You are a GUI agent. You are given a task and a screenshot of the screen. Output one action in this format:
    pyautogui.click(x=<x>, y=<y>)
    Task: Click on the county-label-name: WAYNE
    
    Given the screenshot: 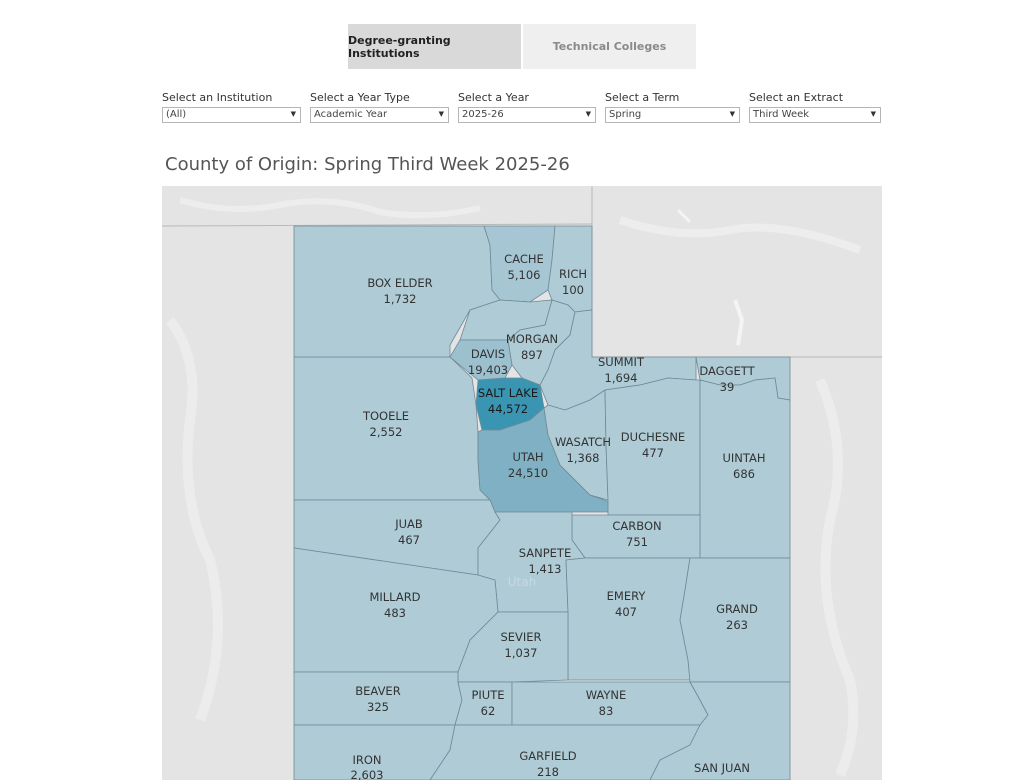 What is the action you would take?
    pyautogui.click(x=606, y=695)
    